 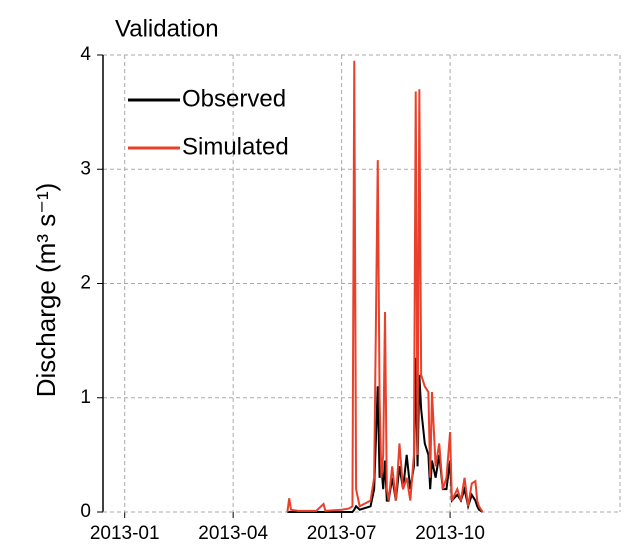 I want to click on chart-title: Validation, so click(x=167, y=28).